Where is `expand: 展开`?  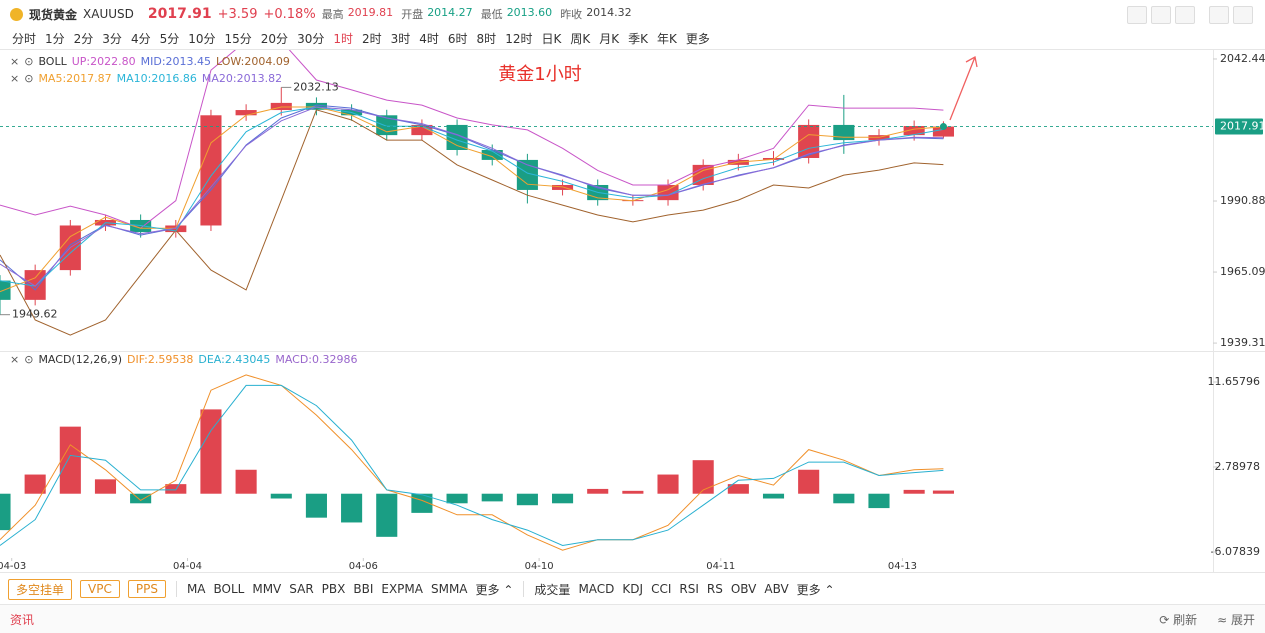 expand: 展开 is located at coordinates (1236, 619).